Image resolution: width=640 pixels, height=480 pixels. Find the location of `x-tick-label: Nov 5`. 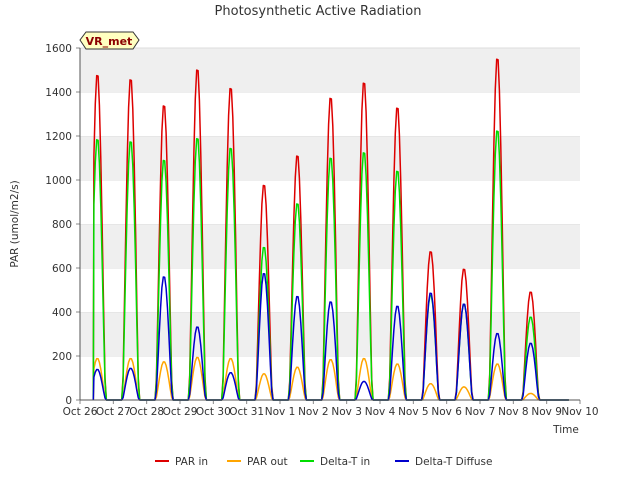

x-tick-label: Nov 5 is located at coordinates (413, 412).